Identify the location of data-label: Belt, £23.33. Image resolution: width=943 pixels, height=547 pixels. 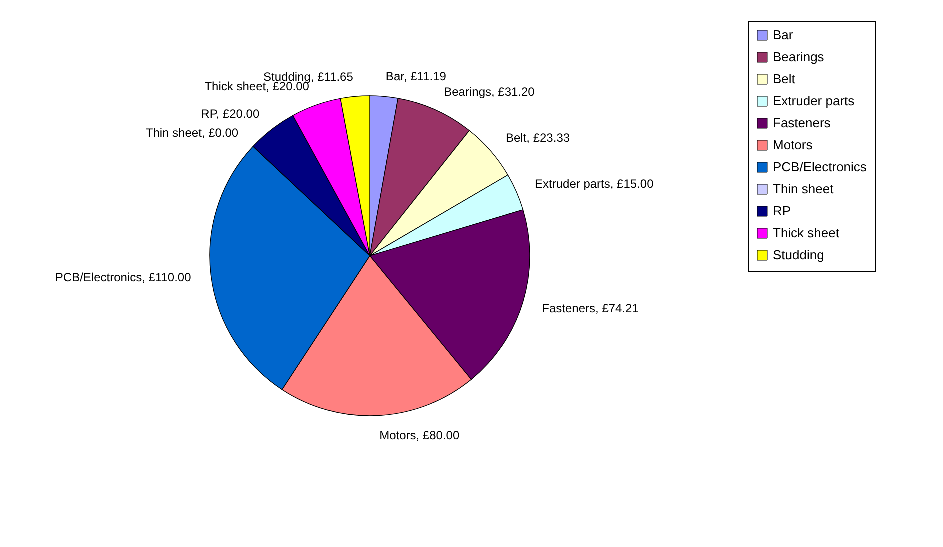
(538, 138).